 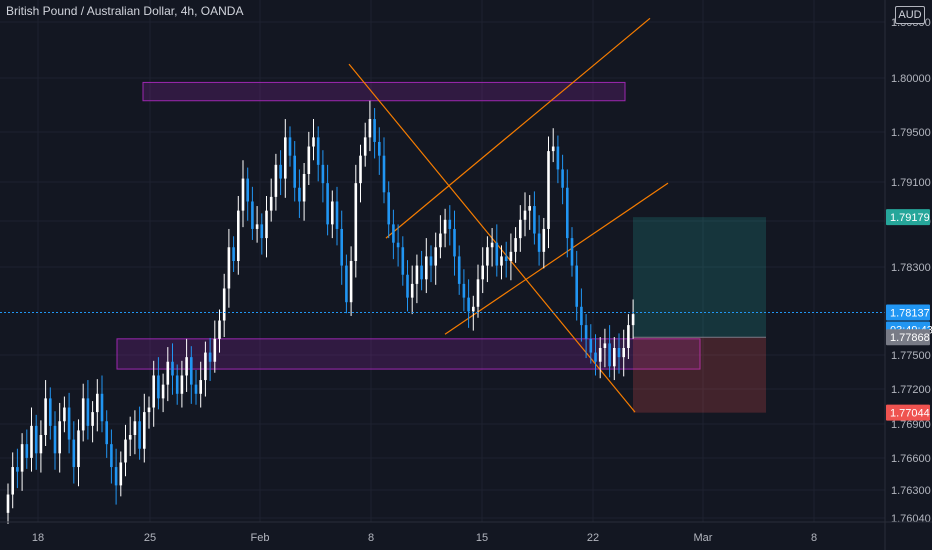 I want to click on y-tick-label: 1.79100, so click(x=911, y=183).